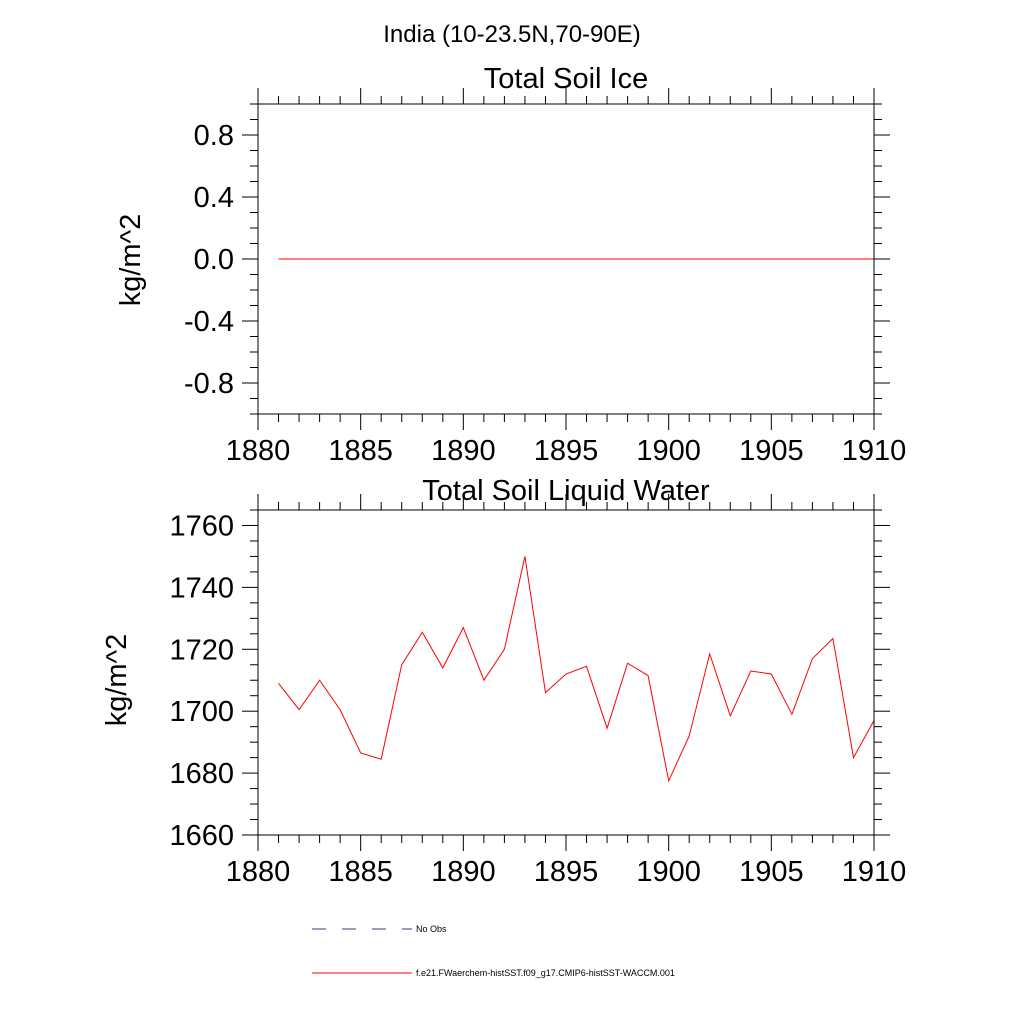 The image size is (1024, 1024). What do you see at coordinates (431, 929) in the screenshot?
I see `legend-obs-label: No Obs` at bounding box center [431, 929].